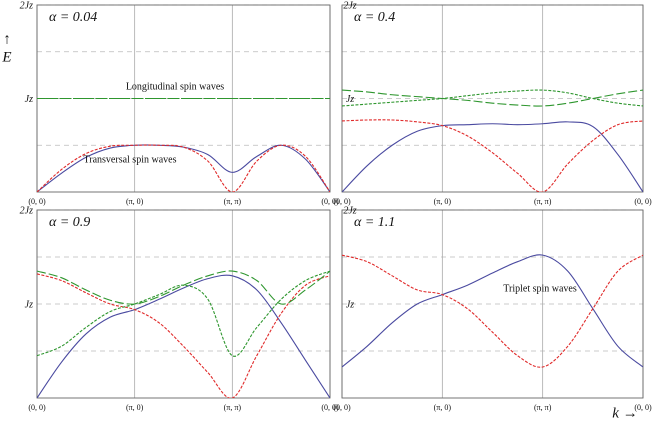 The width and height of the screenshot is (654, 423). I want to click on y-axis-label: E, so click(6, 57).